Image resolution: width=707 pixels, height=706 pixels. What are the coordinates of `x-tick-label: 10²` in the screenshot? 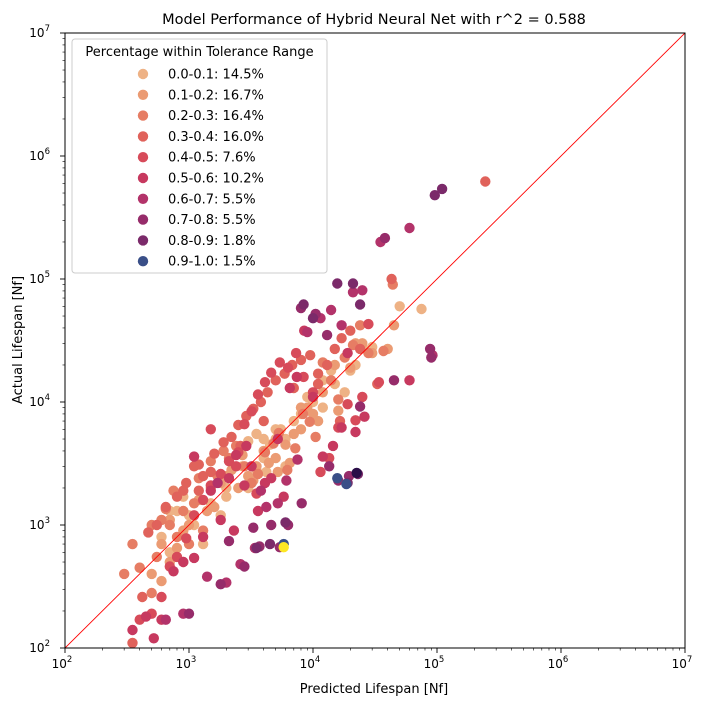 It's located at (62, 663).